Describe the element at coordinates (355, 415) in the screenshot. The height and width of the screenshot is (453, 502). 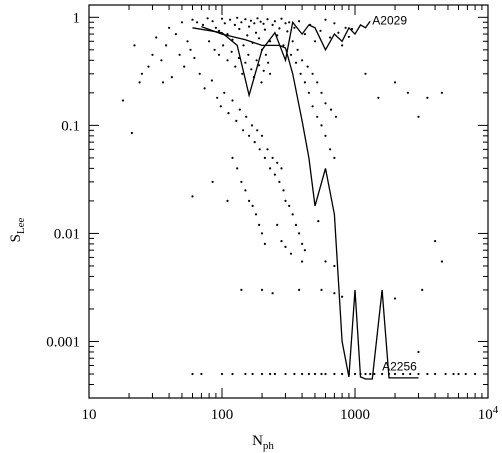
I see `x-tick-label: 1000` at that location.